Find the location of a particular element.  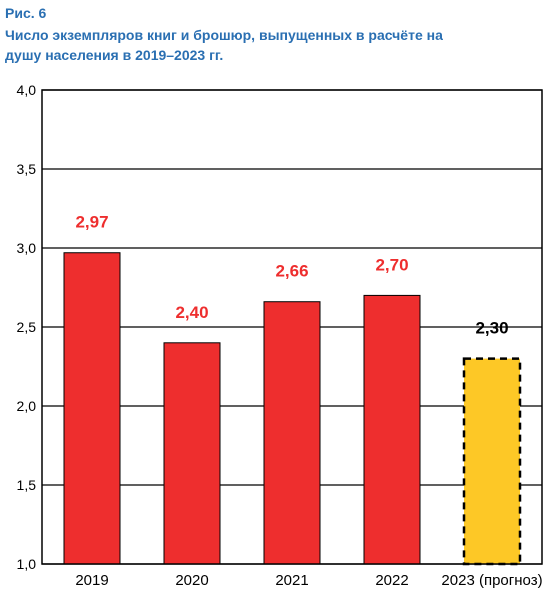

y-axis-tick-labels: 1,0 1,5 2,0 2,5 3,0 3,5 4,0 is located at coordinates (27, 327).